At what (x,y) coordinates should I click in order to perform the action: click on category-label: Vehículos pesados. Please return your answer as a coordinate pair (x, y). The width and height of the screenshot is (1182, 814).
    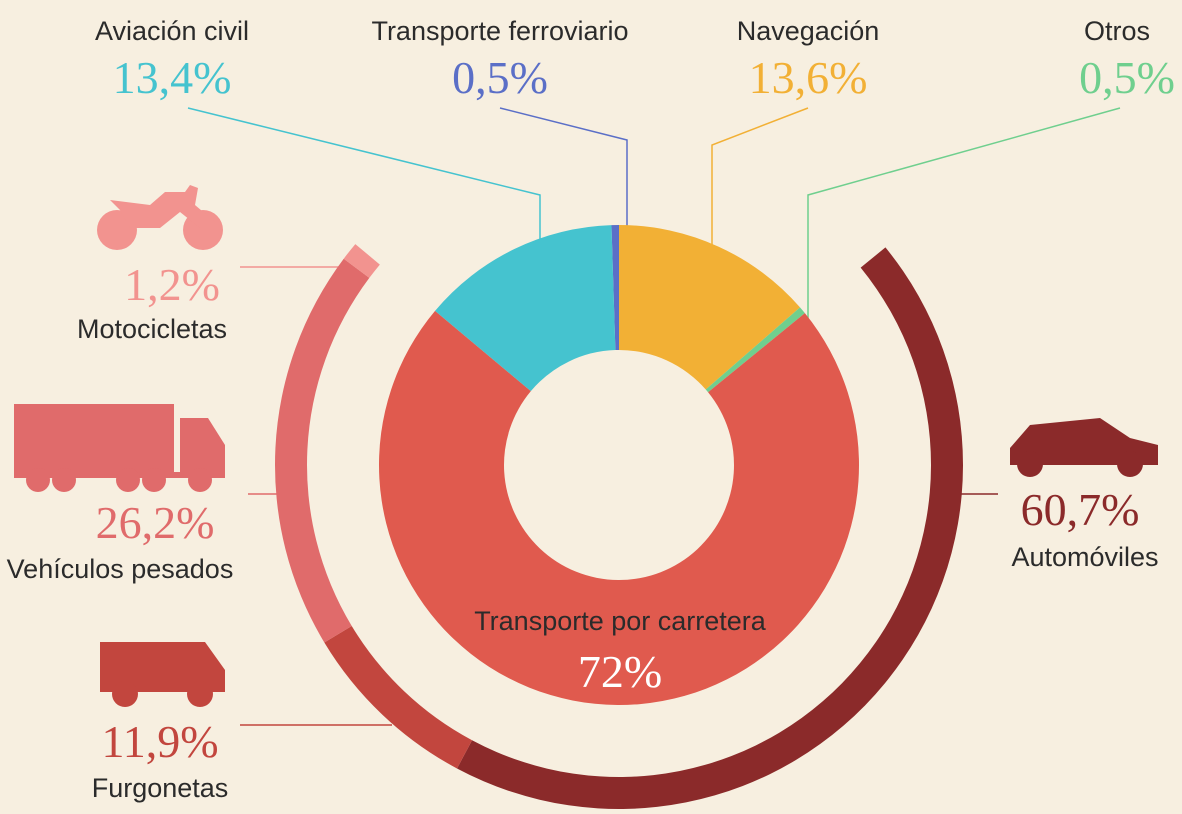
    Looking at the image, I should click on (120, 569).